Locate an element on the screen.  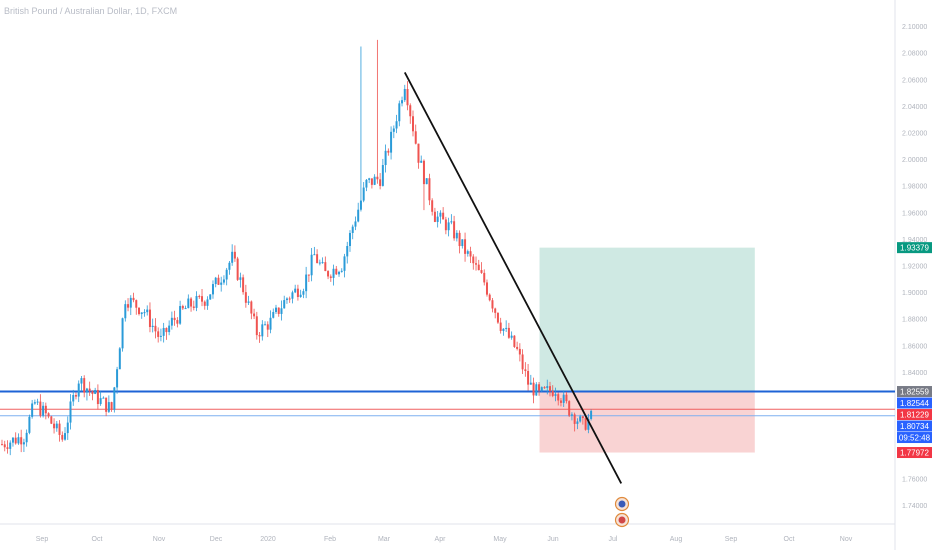
price-tick-label: 1.92000 is located at coordinates (914, 266).